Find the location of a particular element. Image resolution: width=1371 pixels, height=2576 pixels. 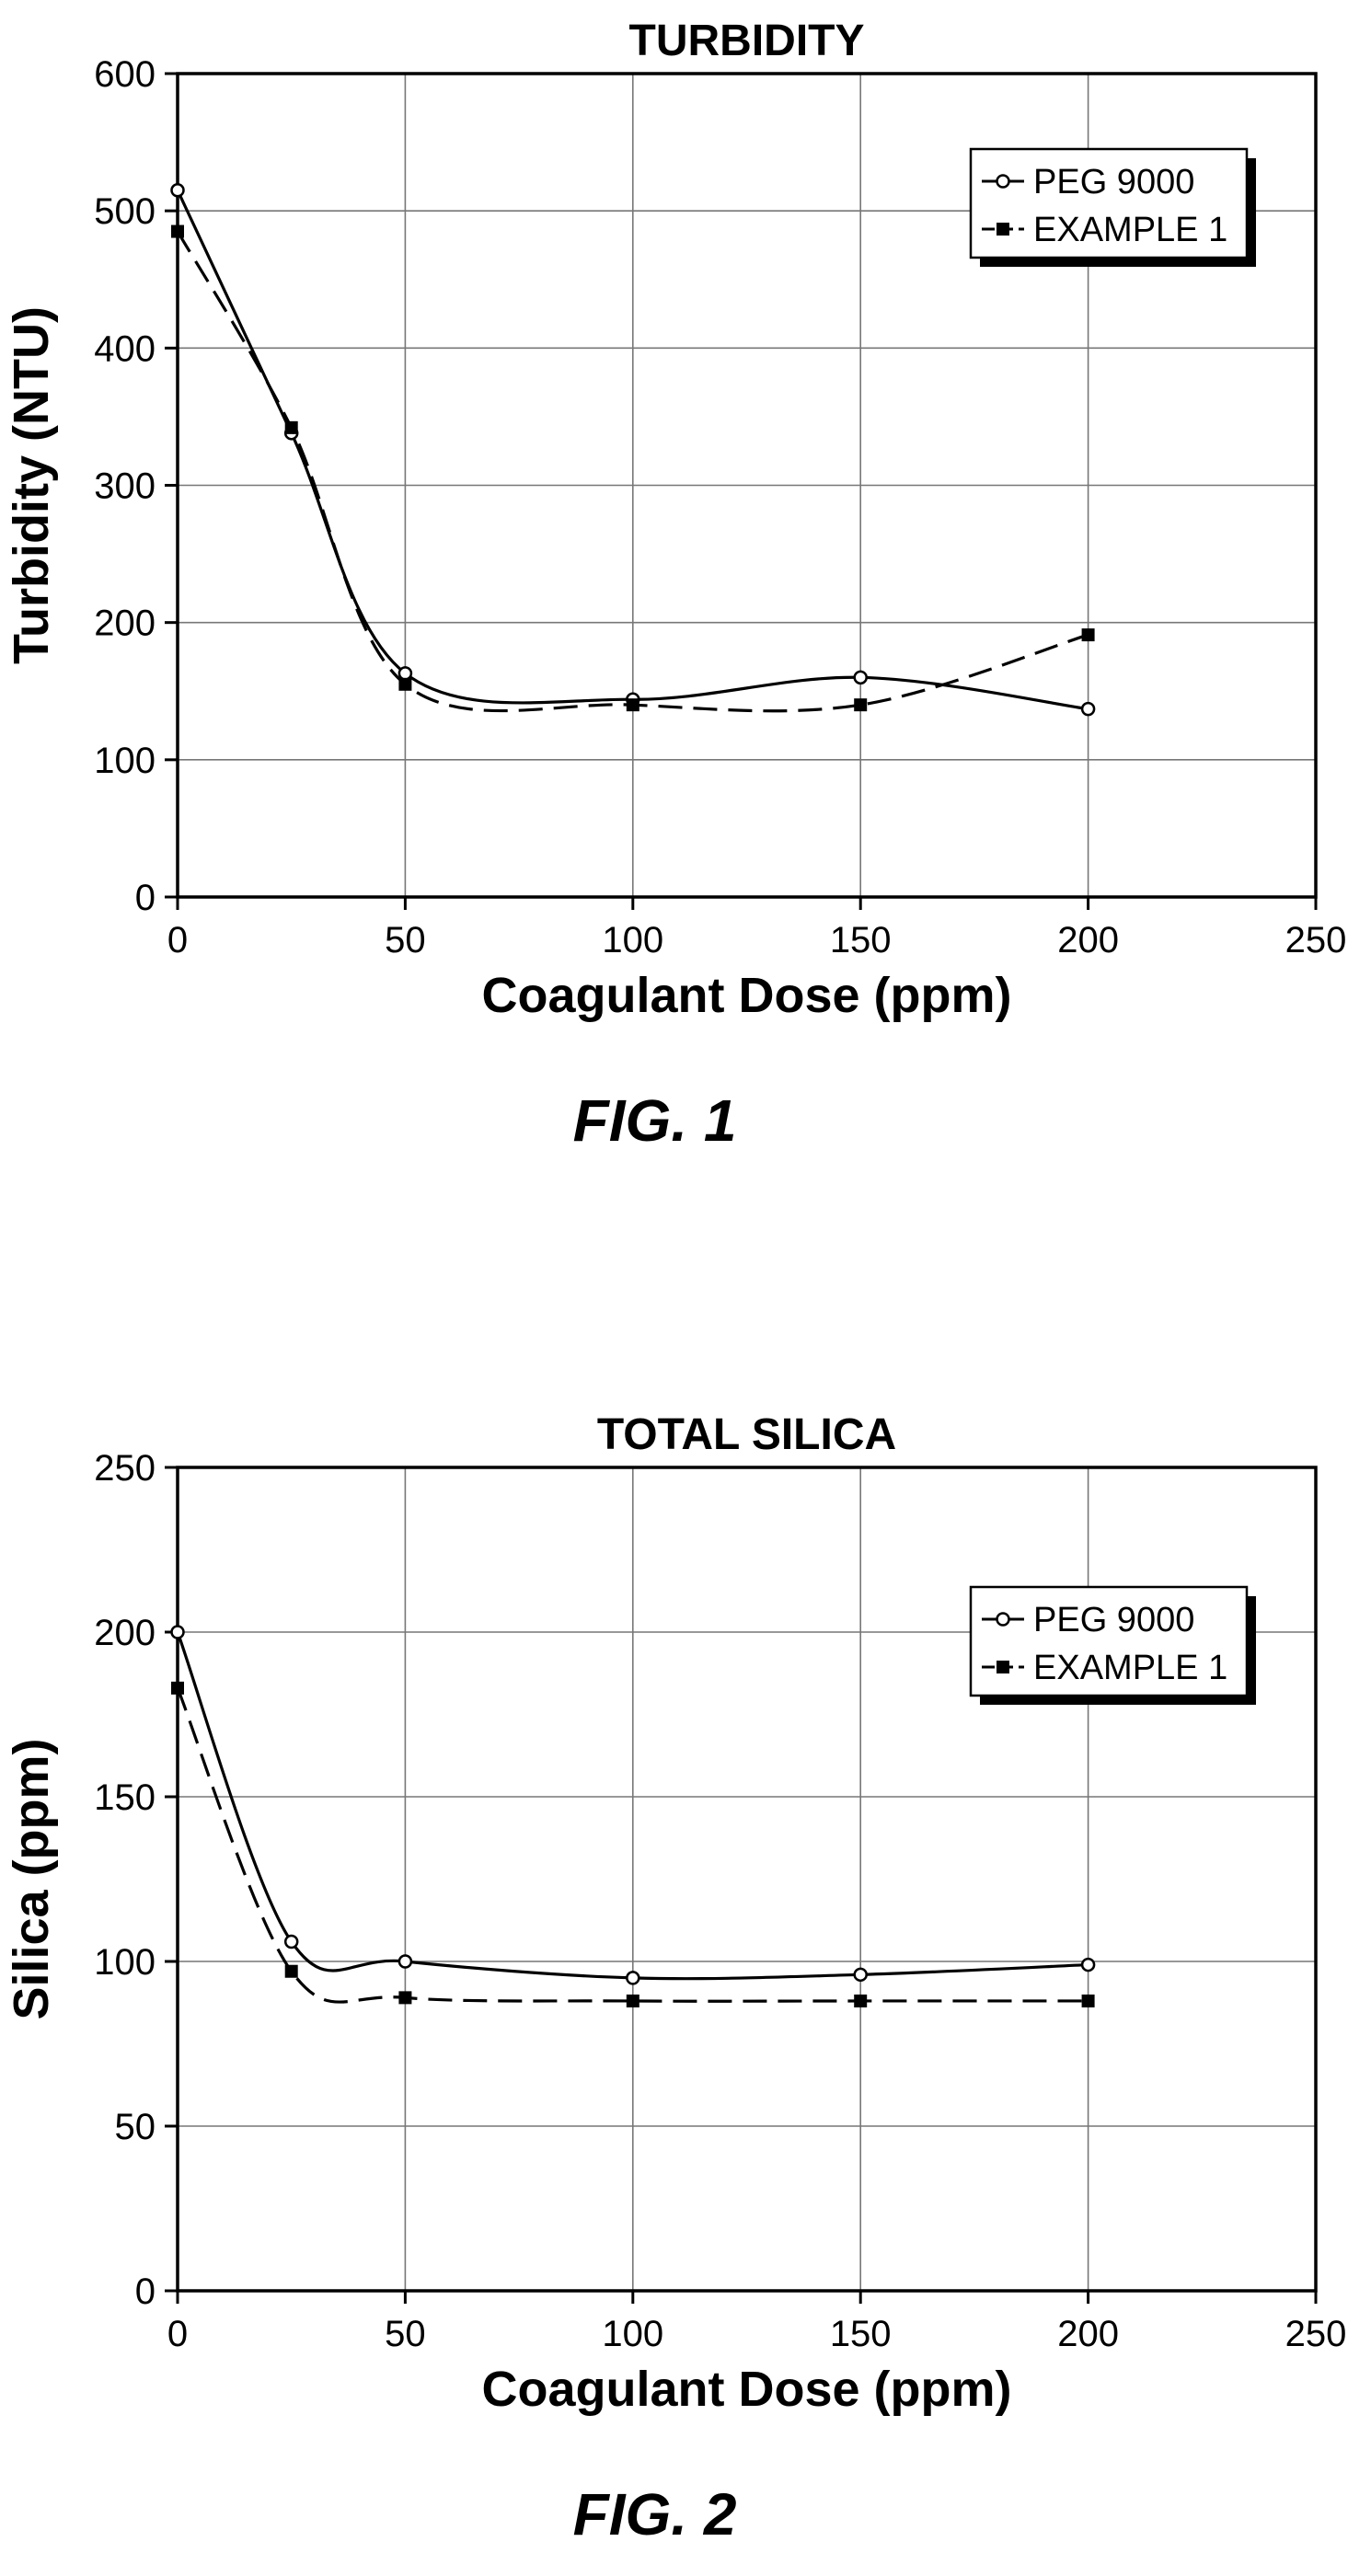

y-tick-label: 600 is located at coordinates (125, 74).